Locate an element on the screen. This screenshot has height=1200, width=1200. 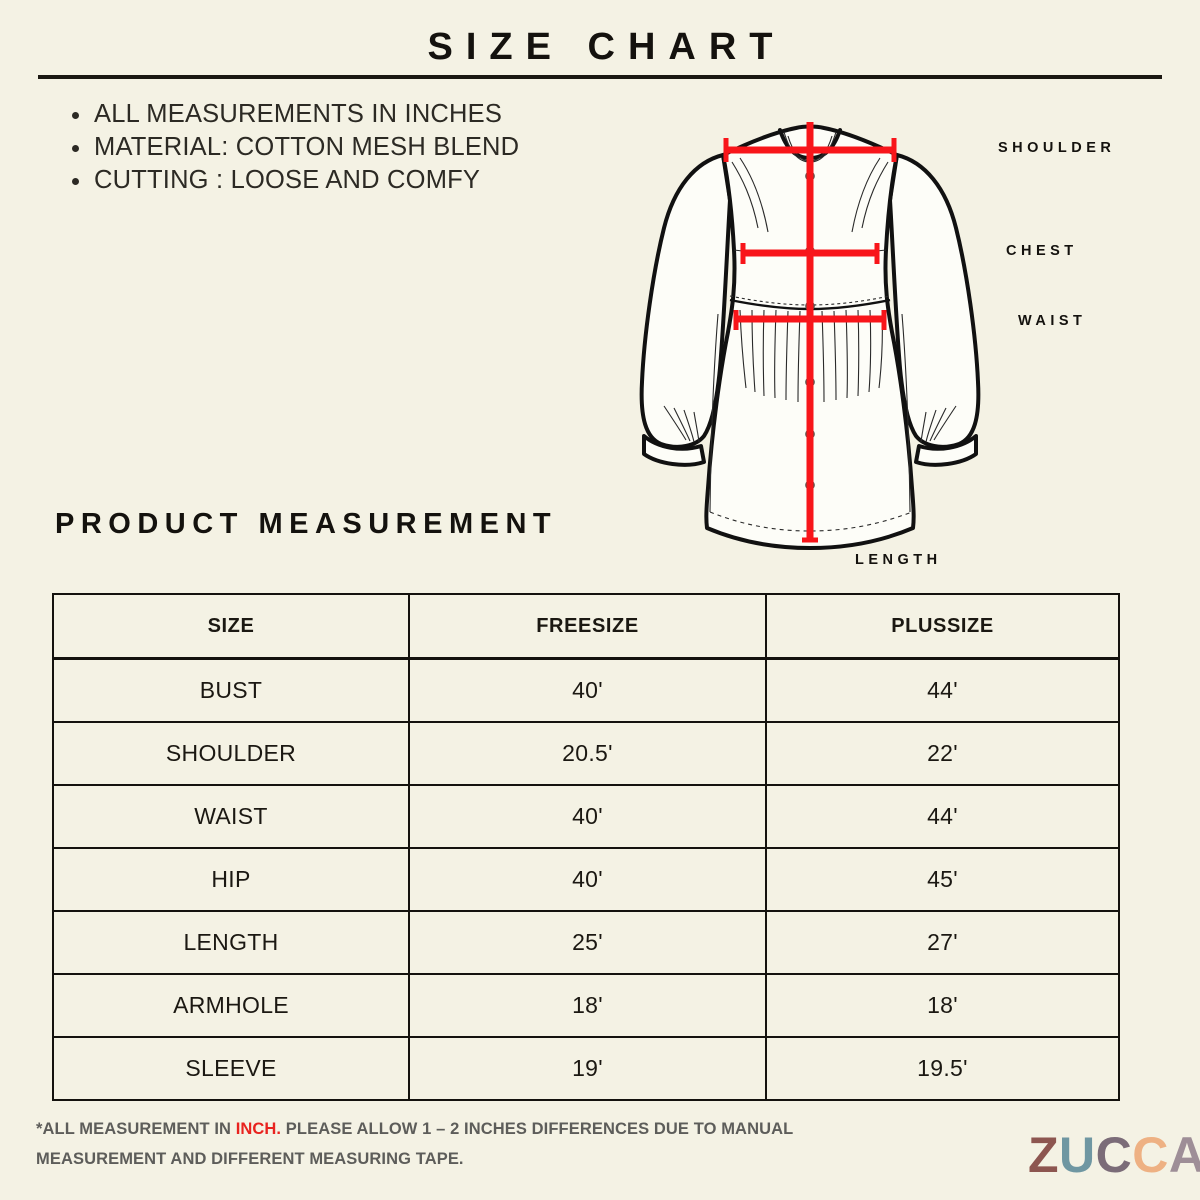
cell-plussize: 22' is located at coordinates (942, 753).